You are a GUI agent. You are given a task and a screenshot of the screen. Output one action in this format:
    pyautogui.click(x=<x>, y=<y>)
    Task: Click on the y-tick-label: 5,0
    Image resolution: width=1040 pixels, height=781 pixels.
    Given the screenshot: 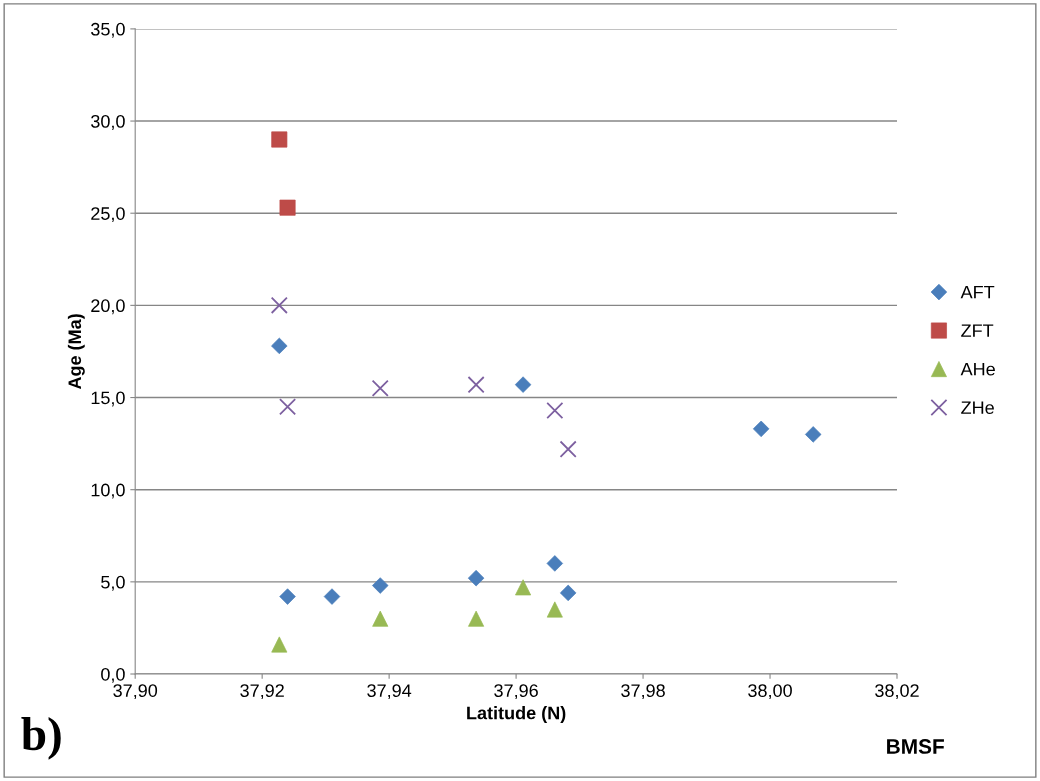 What is the action you would take?
    pyautogui.click(x=113, y=583)
    